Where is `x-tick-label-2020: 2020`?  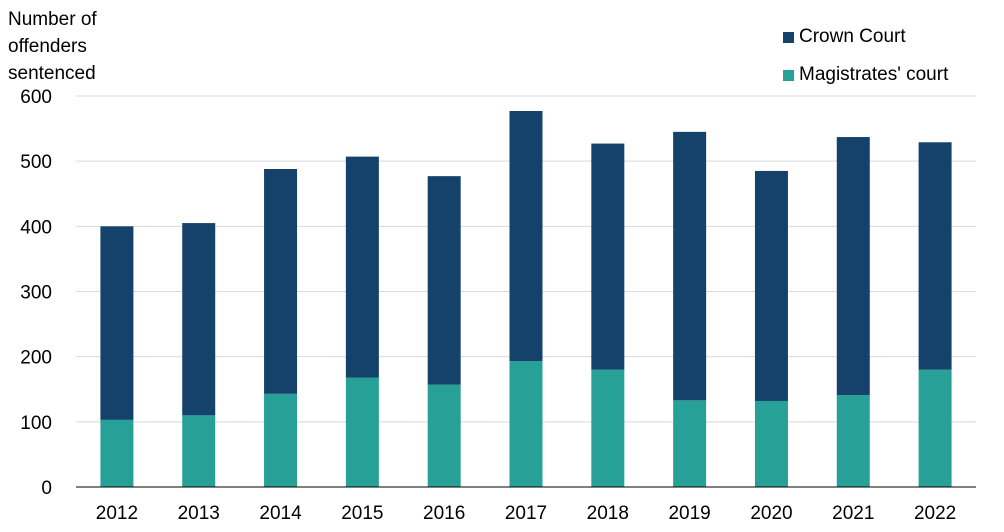
x-tick-label-2020: 2020 is located at coordinates (771, 513).